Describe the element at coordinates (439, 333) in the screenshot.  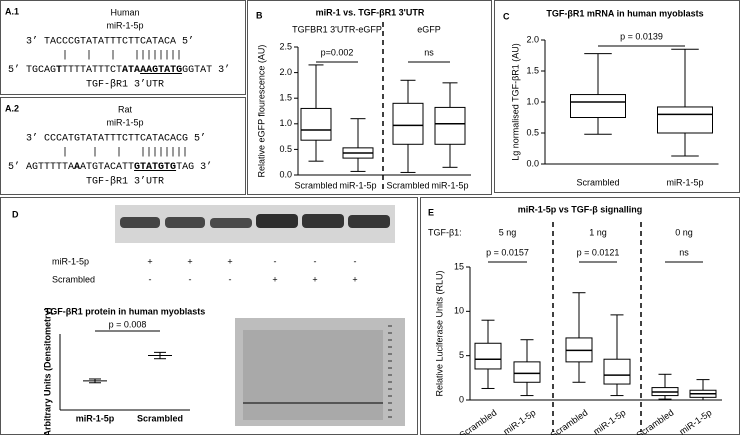
I see `y-axis-label: Relative Luciferase Units (RLU)` at that location.